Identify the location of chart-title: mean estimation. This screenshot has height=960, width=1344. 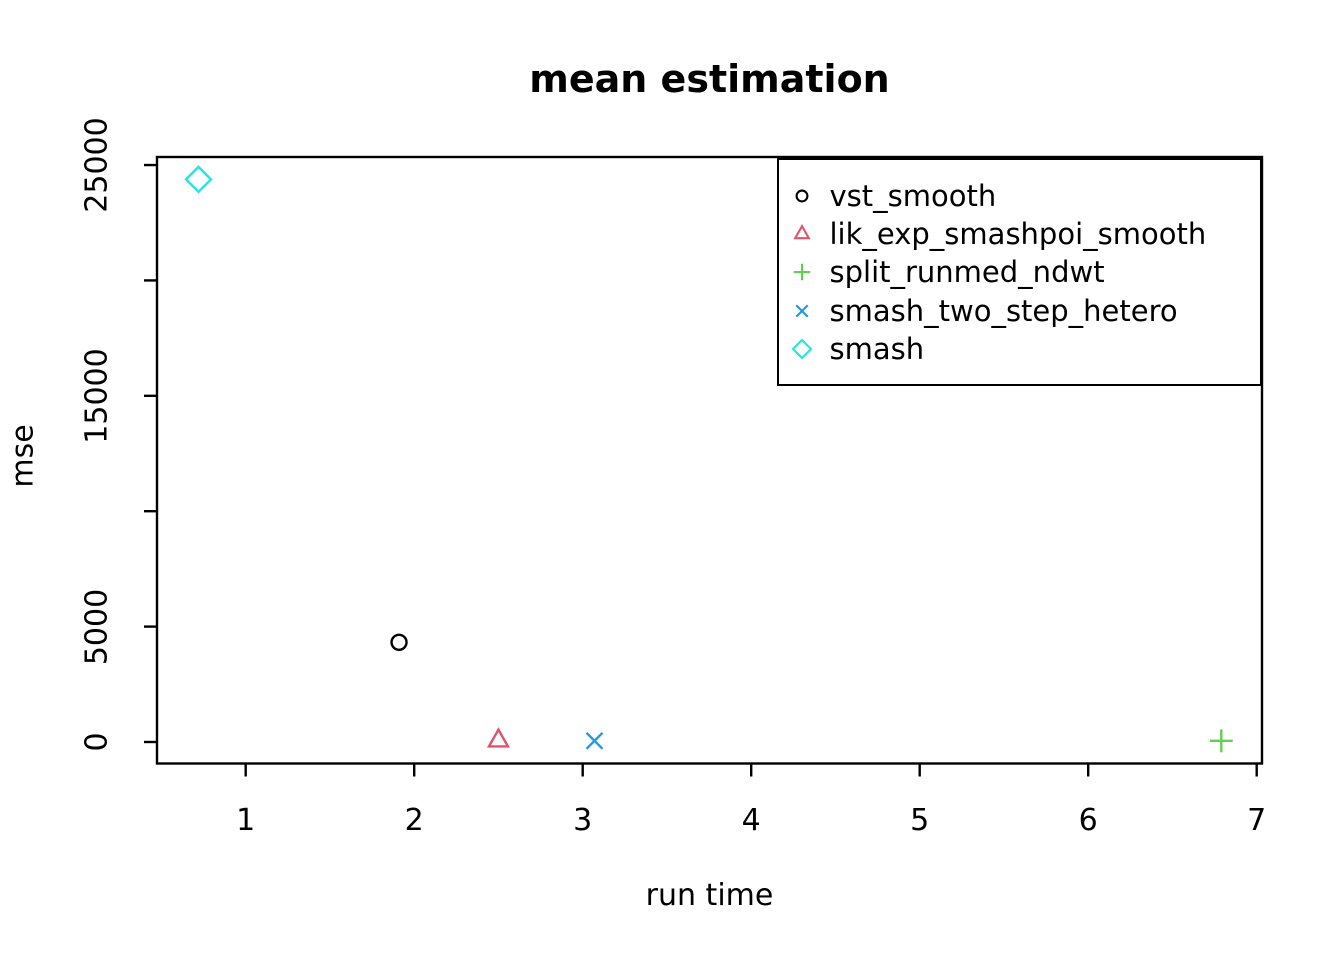
(709, 79).